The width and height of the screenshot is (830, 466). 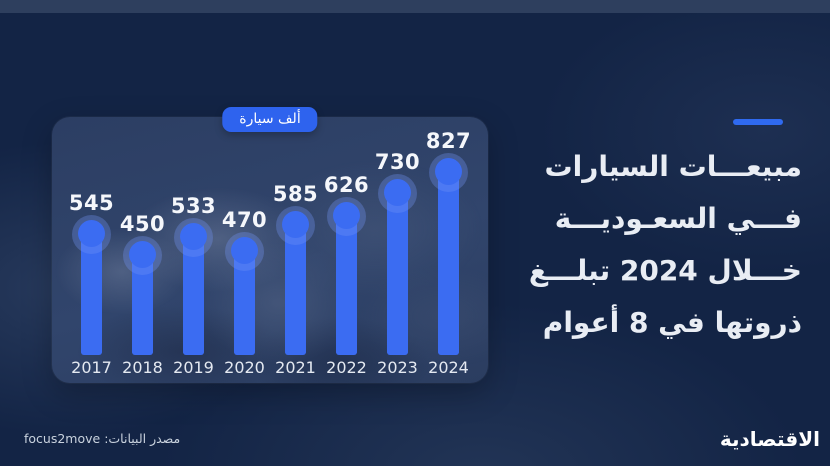 What do you see at coordinates (346, 367) in the screenshot?
I see `year-label: 2022` at bounding box center [346, 367].